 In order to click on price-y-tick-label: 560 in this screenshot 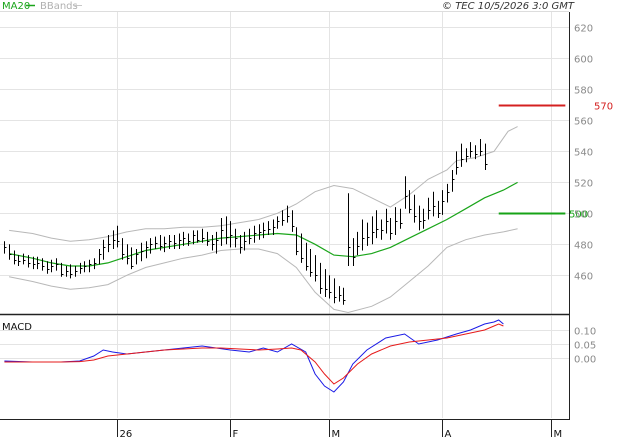, I will do `click(583, 122)`.